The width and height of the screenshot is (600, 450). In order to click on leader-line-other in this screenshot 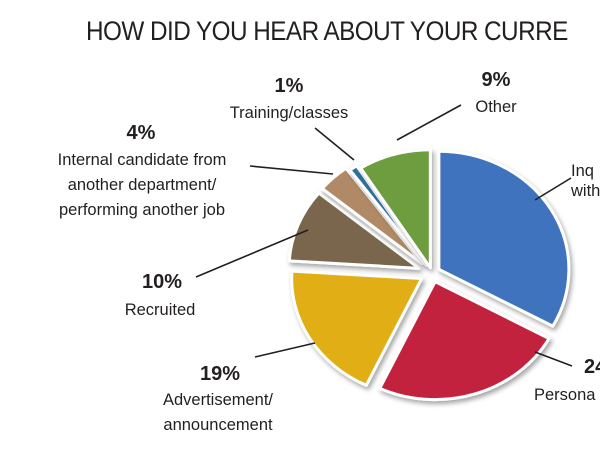, I will do `click(429, 122)`.